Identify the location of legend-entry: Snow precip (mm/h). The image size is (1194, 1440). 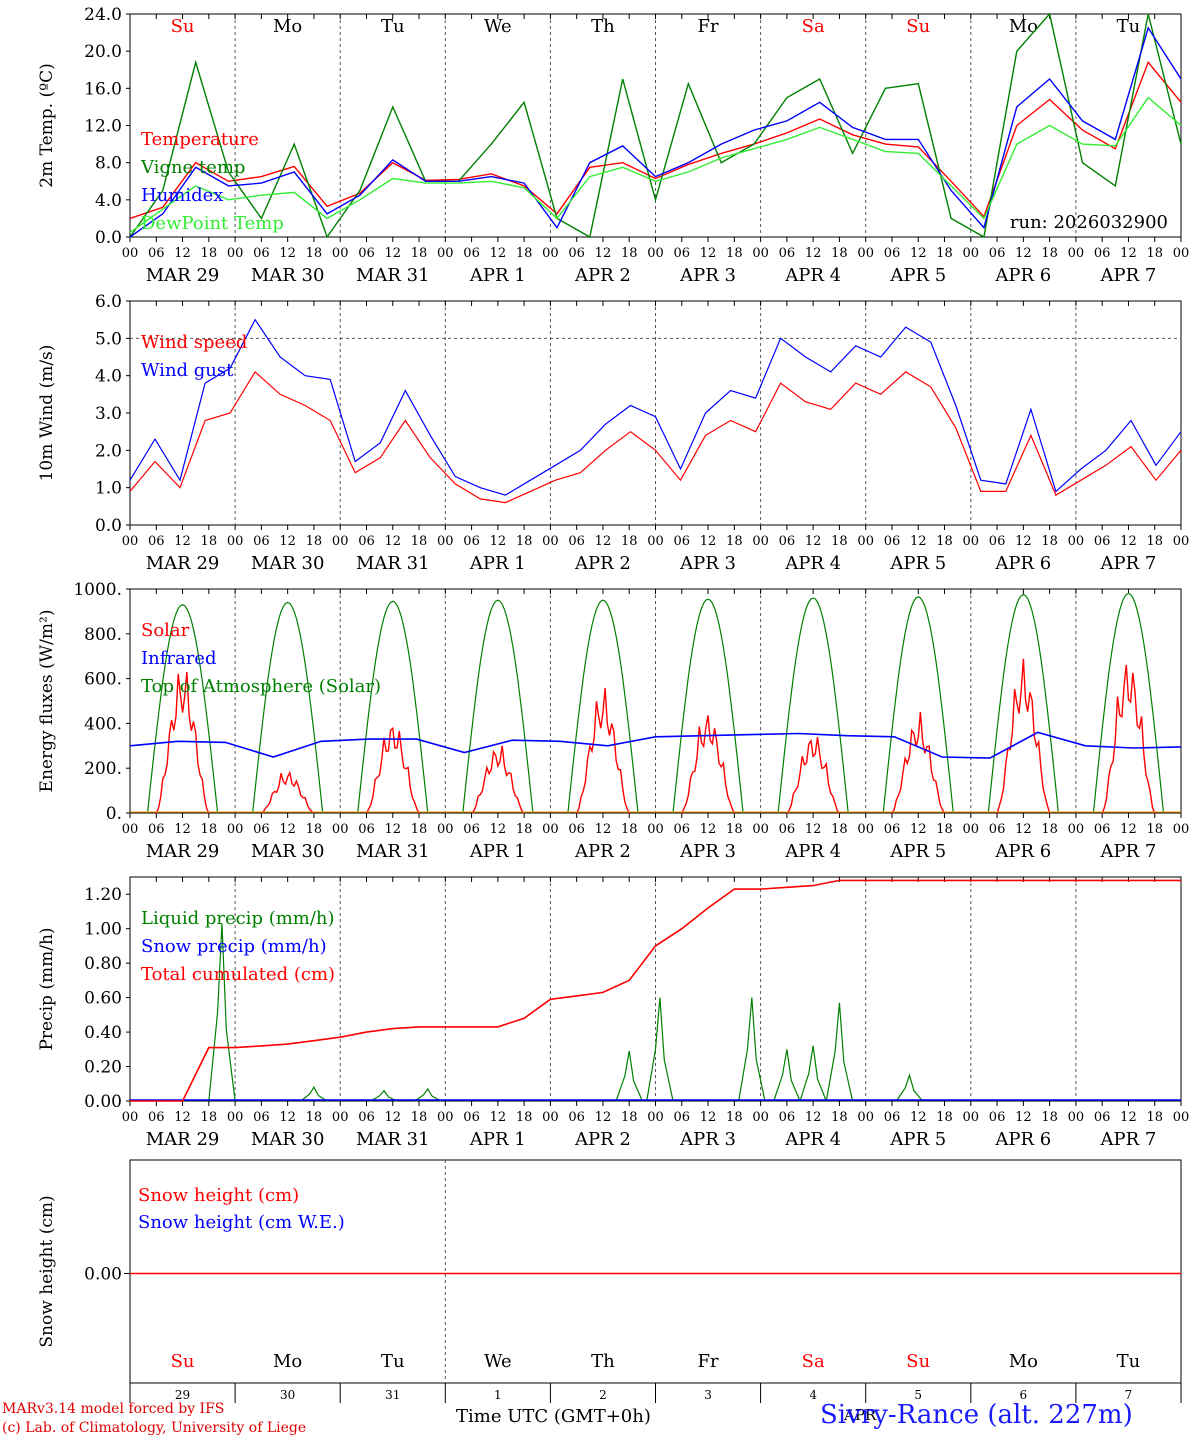
(234, 946).